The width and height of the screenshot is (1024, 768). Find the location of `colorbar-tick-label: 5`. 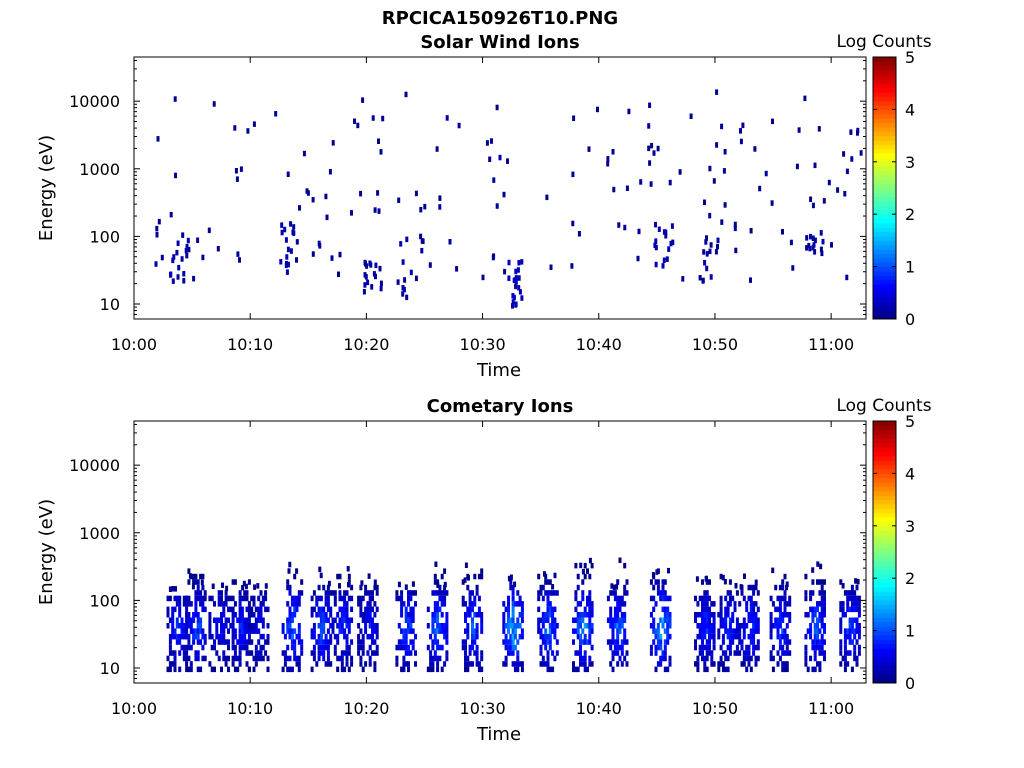

colorbar-tick-label: 5 is located at coordinates (910, 57).